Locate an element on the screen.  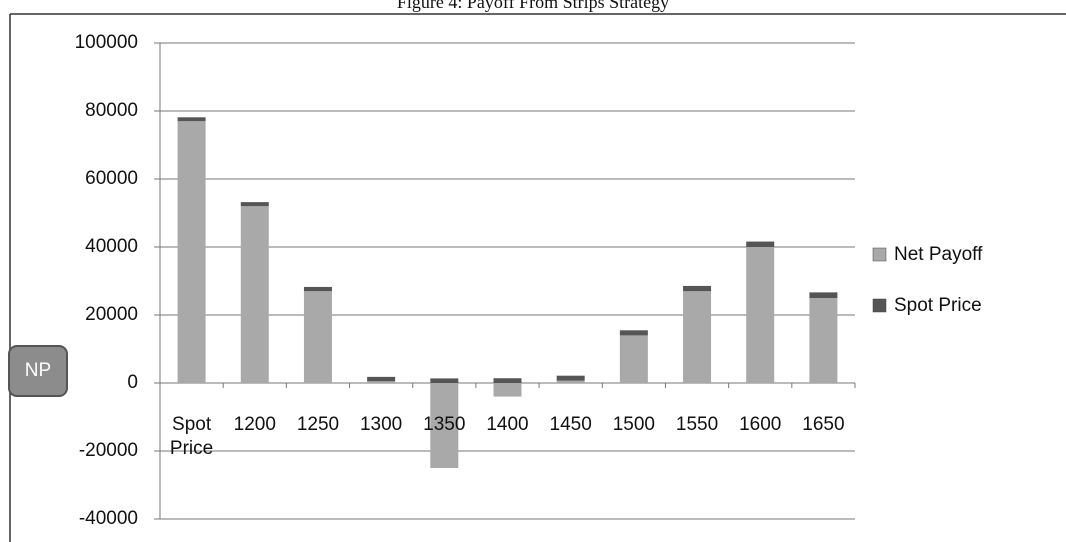
x-tick-label: 1550 is located at coordinates (697, 424).